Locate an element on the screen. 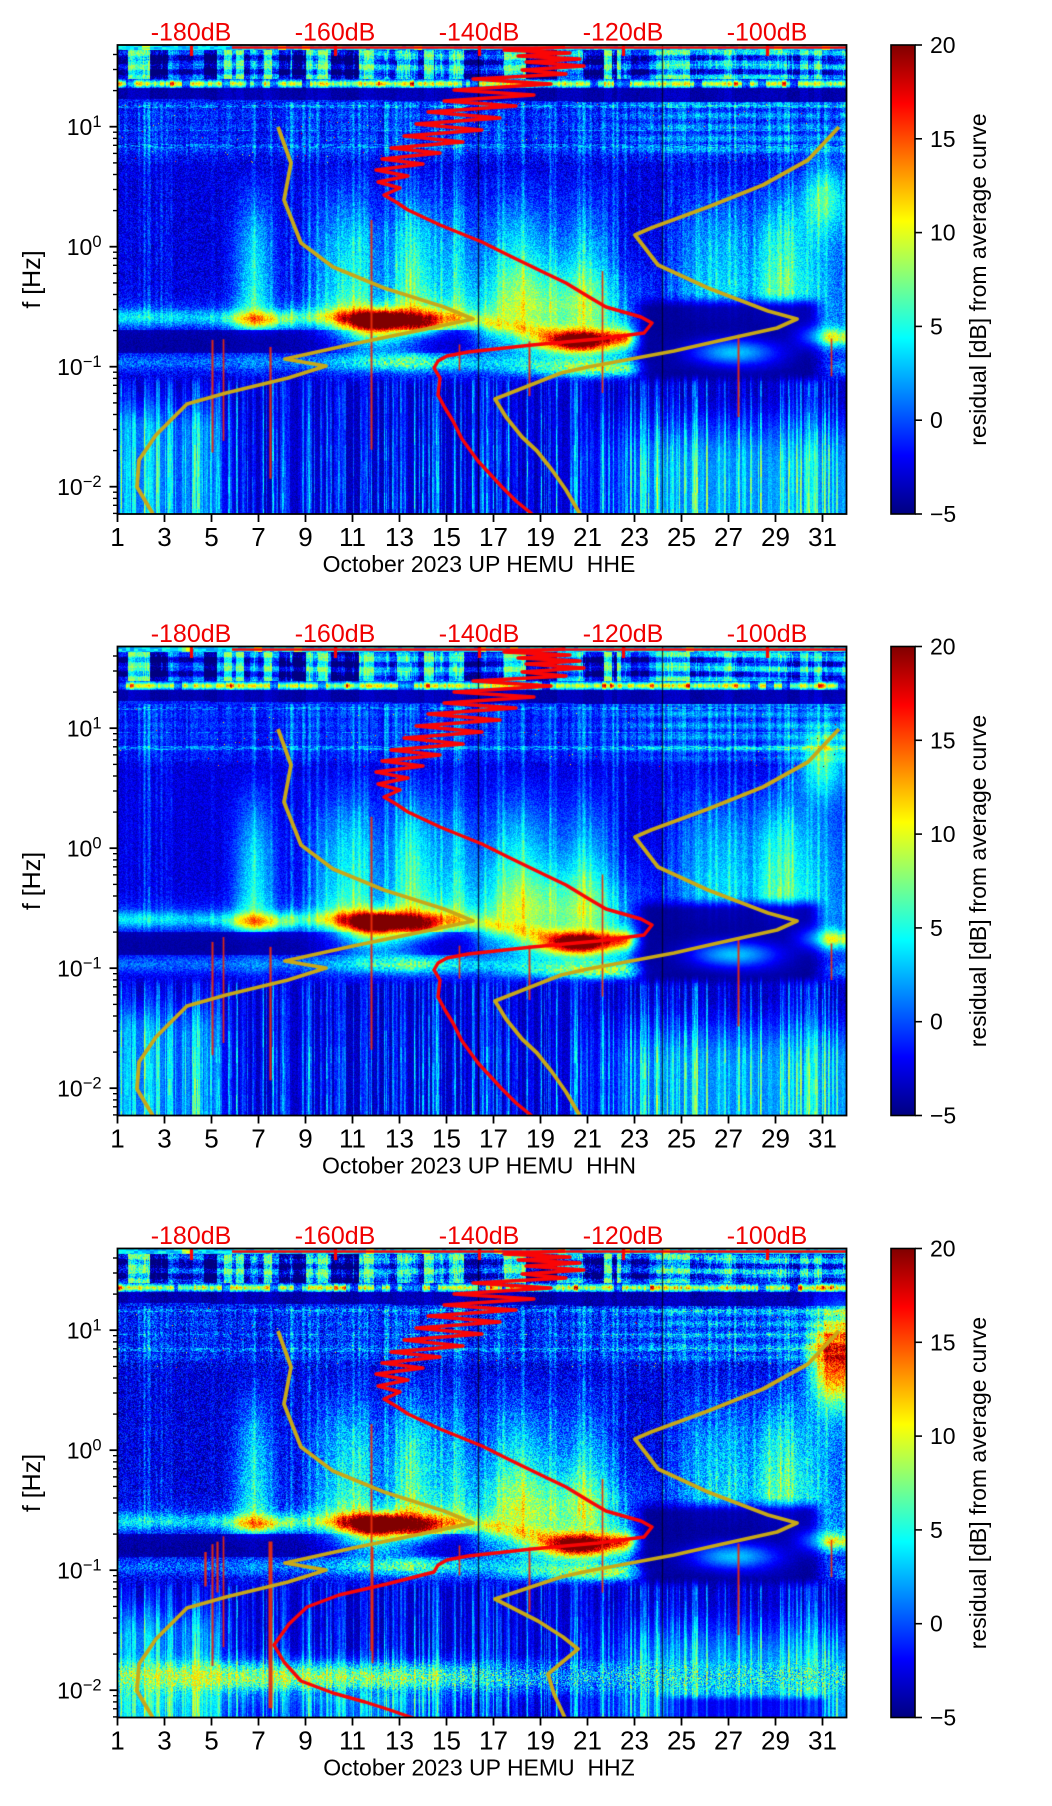 The width and height of the screenshot is (1052, 1806). svg-text: October 2023 UP HEMU HHE is located at coordinates (479, 564).